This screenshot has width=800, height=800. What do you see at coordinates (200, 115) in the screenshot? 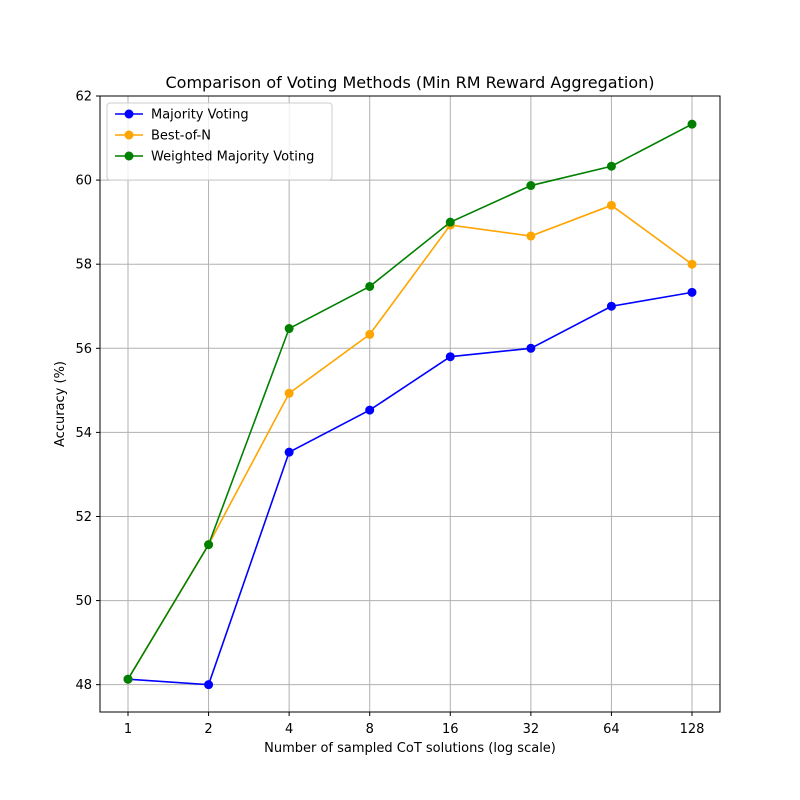
I see `legend-label-majority-voting: Majority Voting` at bounding box center [200, 115].